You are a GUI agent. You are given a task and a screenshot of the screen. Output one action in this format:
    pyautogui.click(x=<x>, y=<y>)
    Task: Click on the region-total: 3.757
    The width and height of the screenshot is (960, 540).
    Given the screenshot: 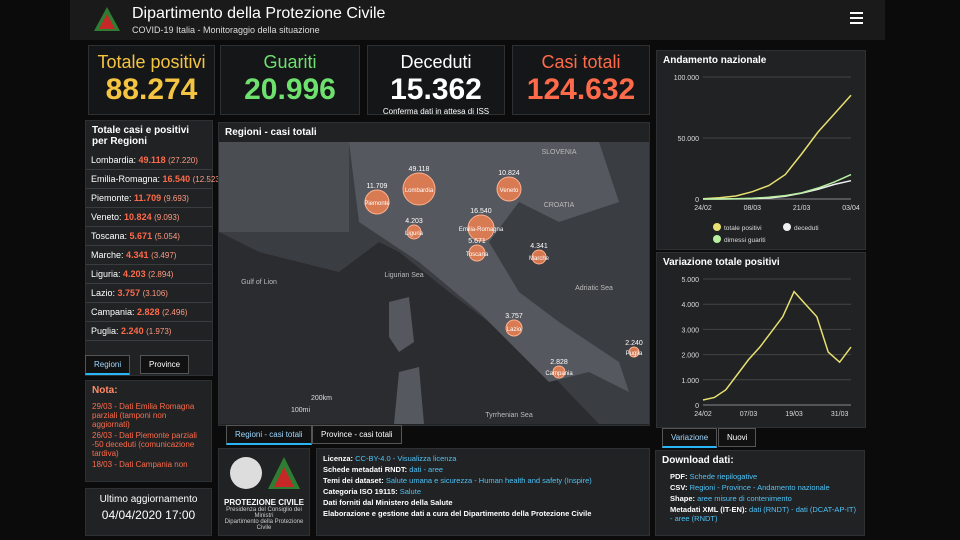 What is the action you would take?
    pyautogui.click(x=129, y=293)
    